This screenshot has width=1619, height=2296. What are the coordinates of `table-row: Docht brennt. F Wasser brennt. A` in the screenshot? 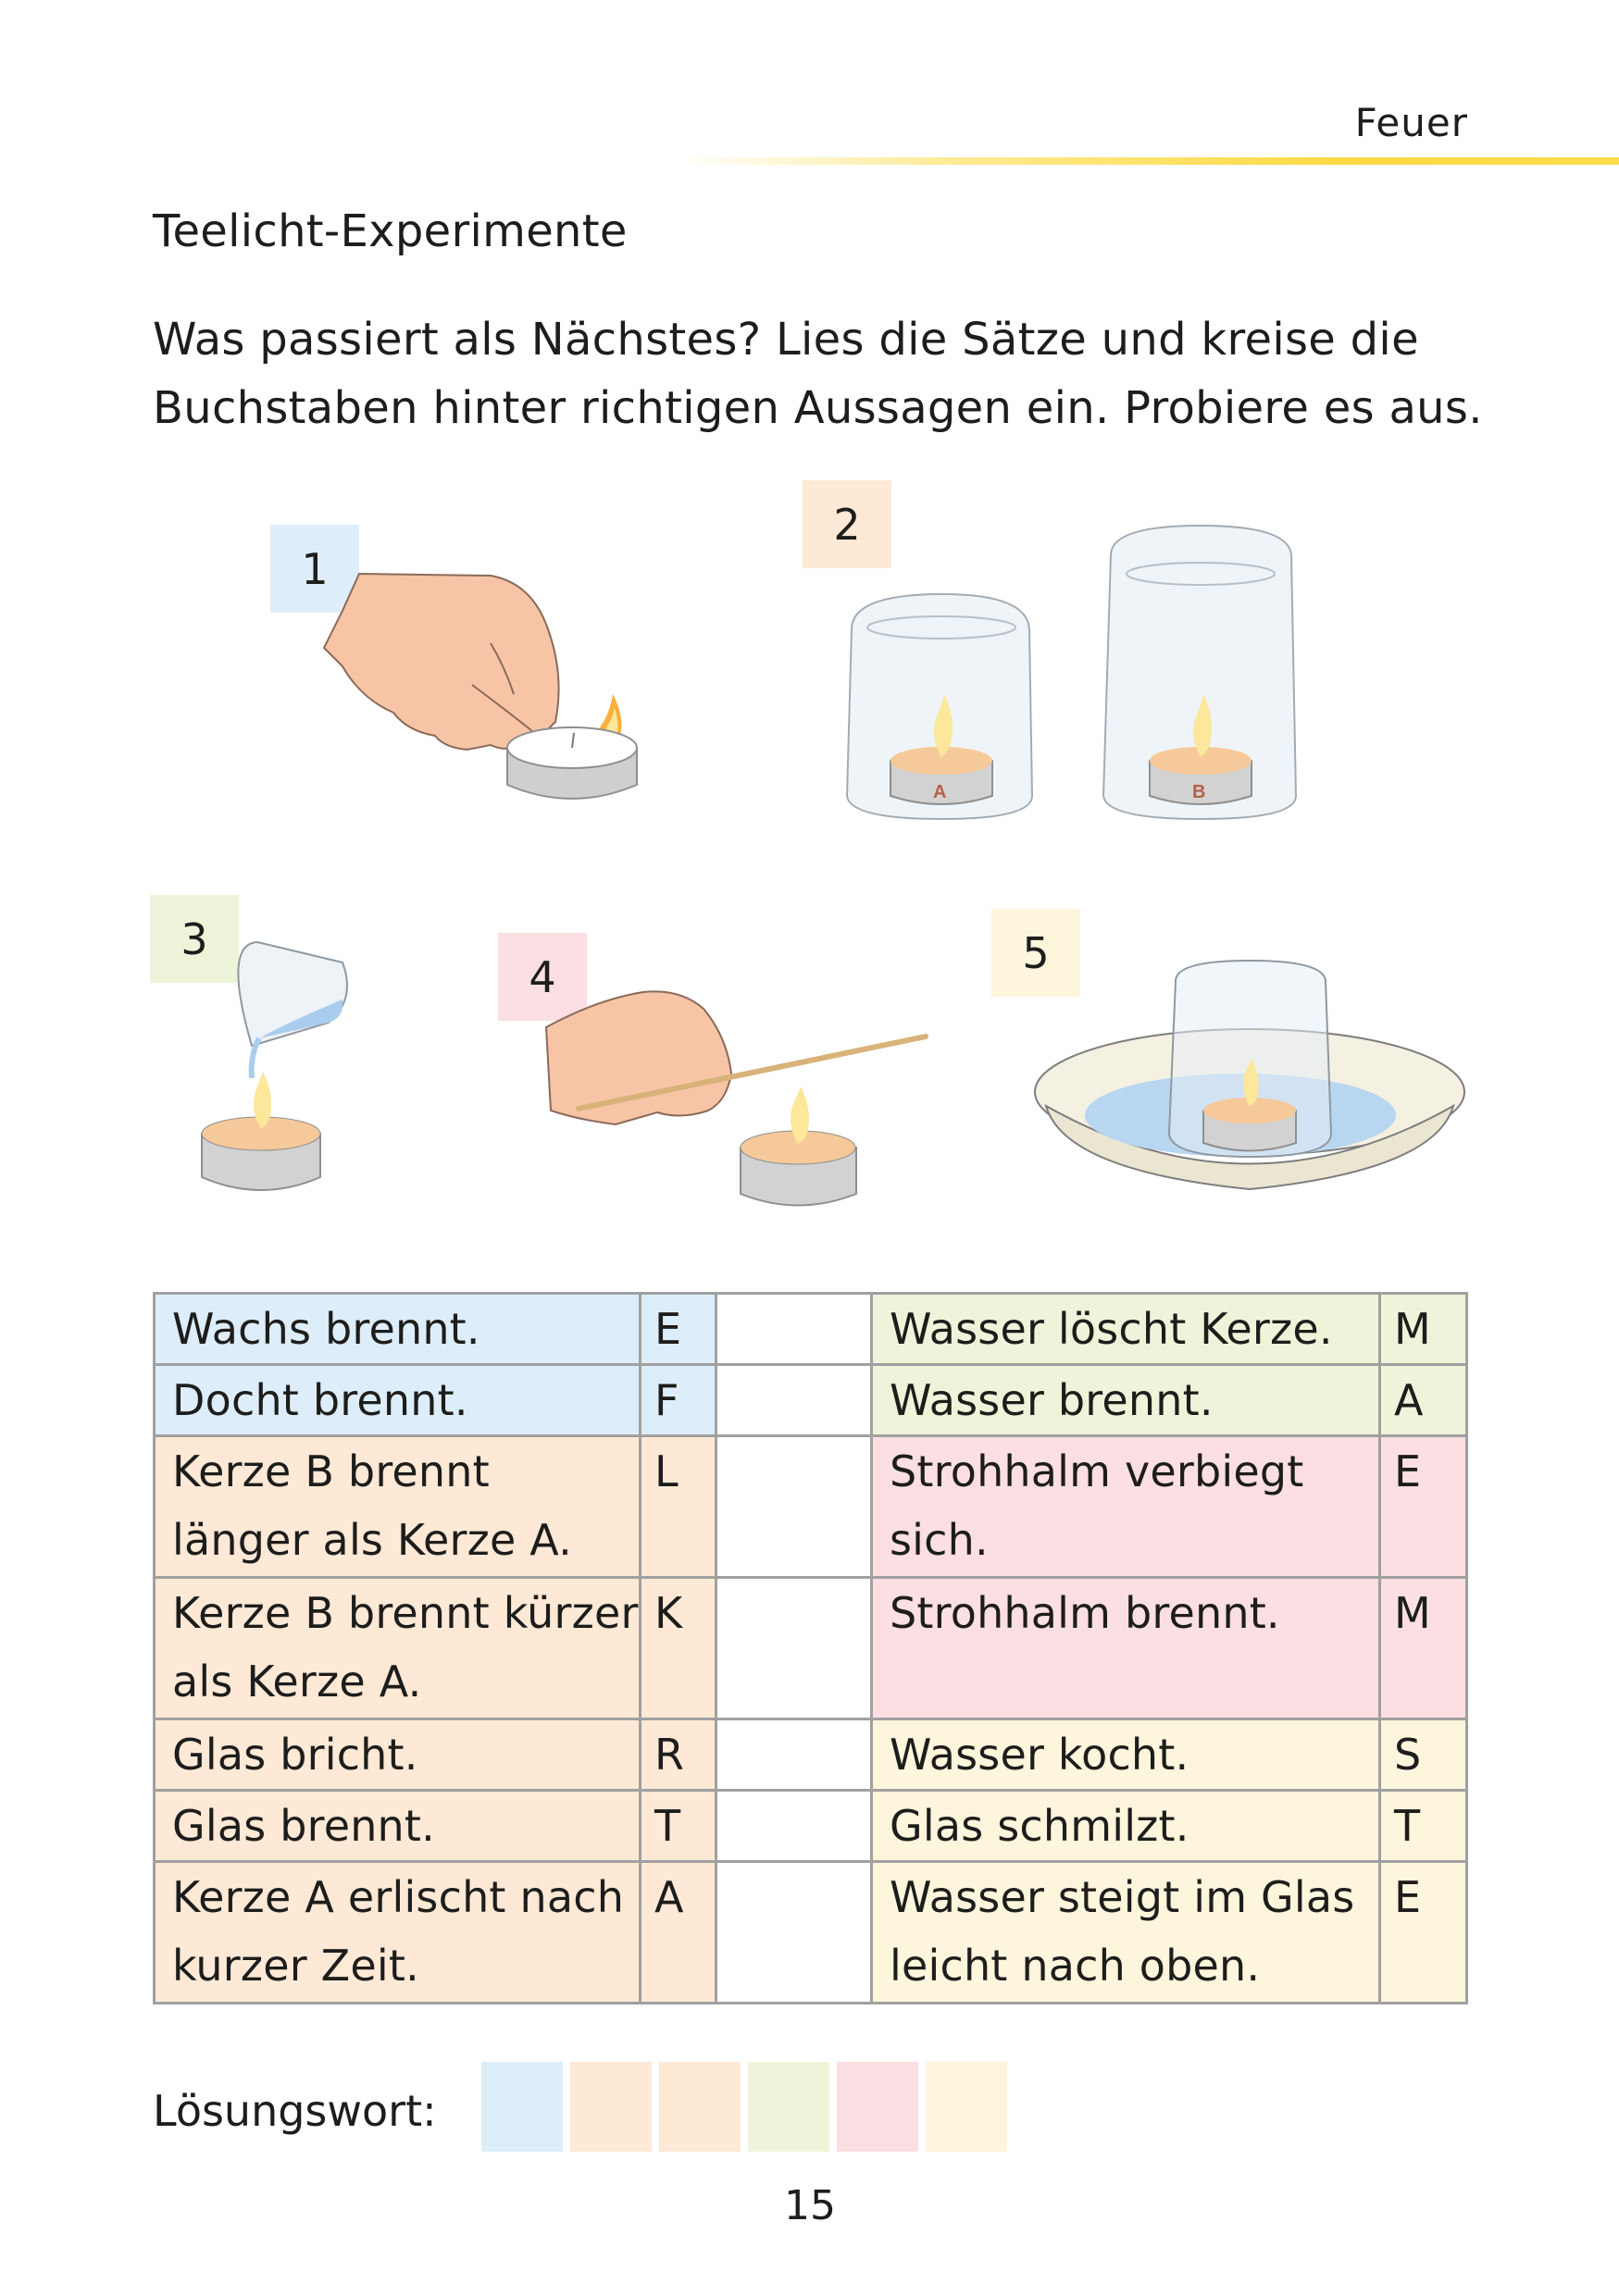 It's located at (811, 1400).